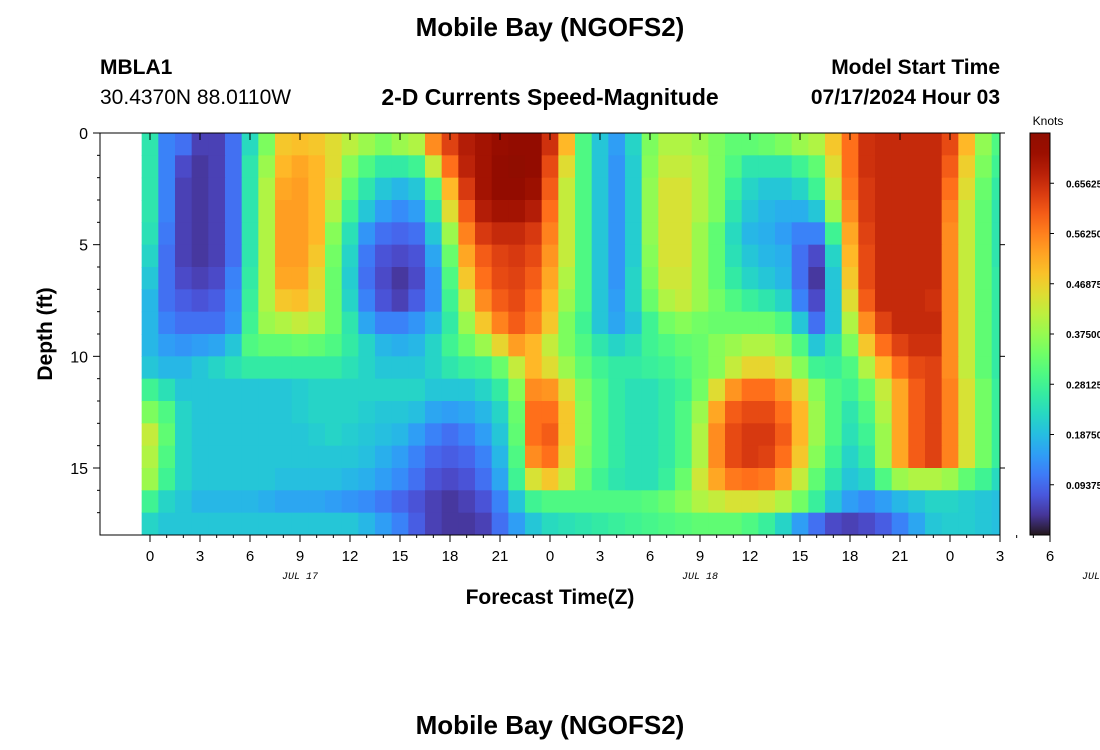 Image resolution: width=1100 pixels, height=750 pixels. Describe the element at coordinates (79, 357) in the screenshot. I see `y-tick-label: 10` at that location.